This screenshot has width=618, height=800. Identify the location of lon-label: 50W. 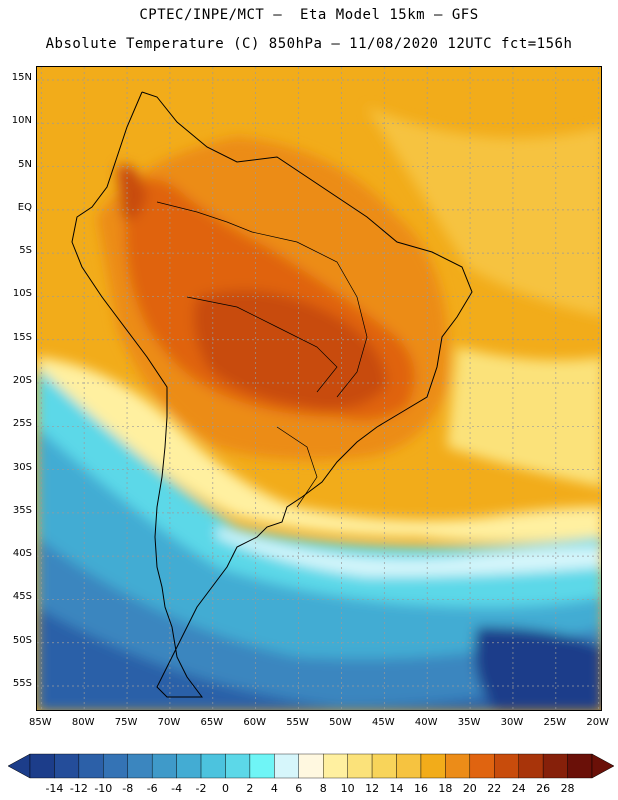
(340, 722).